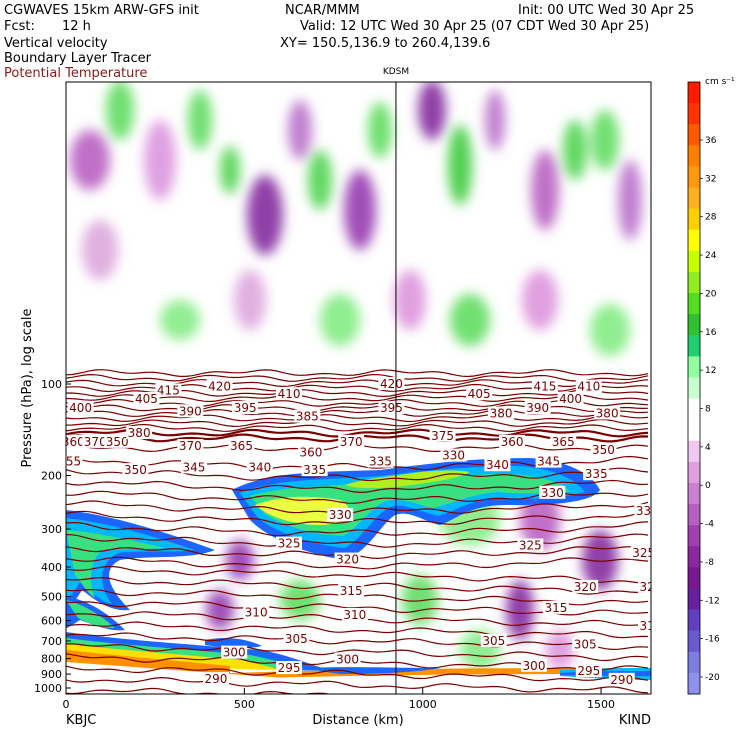  I want to click on theta-label: 350, so click(117, 442).